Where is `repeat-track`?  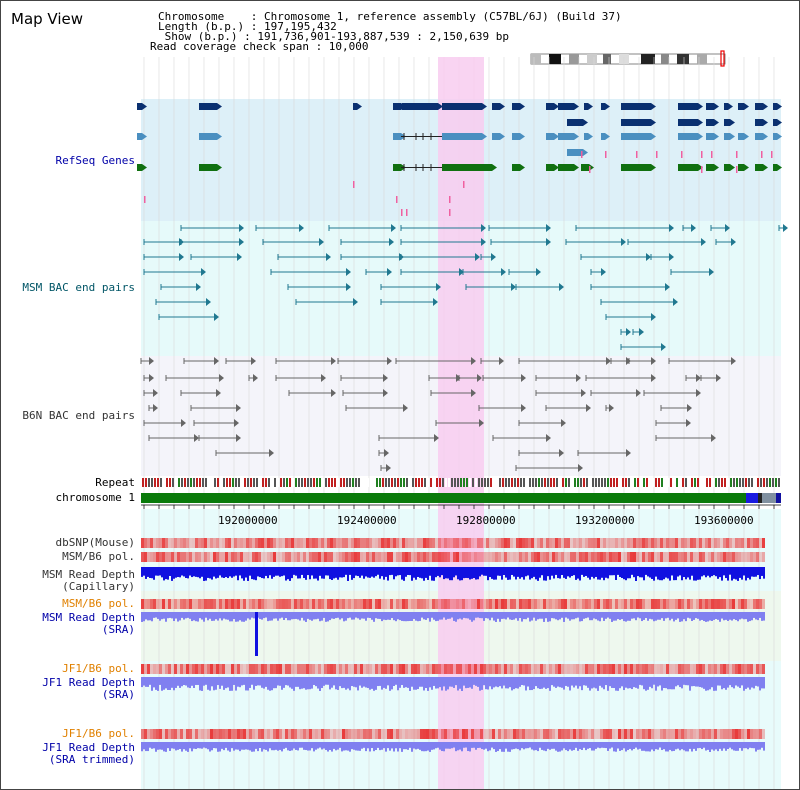 repeat-track is located at coordinates (461, 482).